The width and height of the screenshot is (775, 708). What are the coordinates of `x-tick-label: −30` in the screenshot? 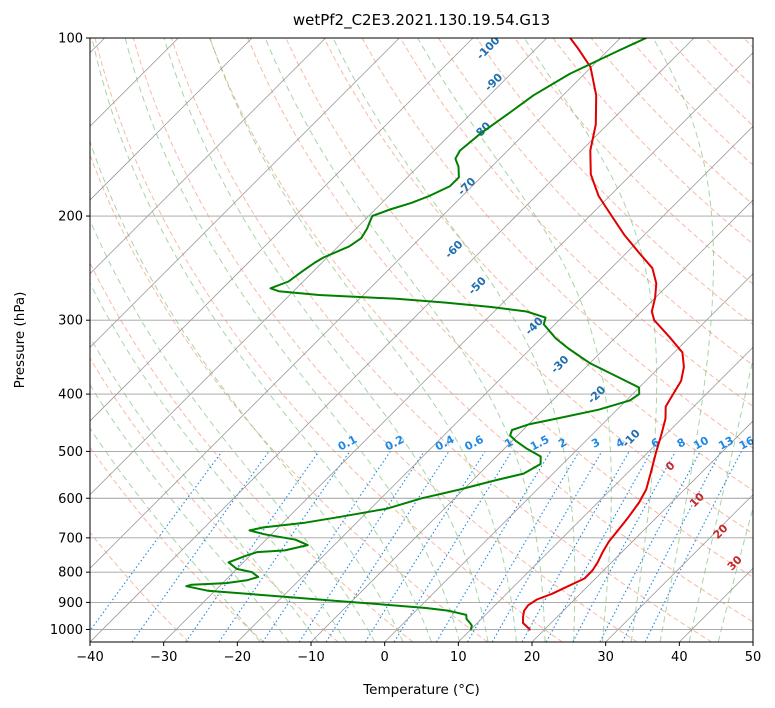 It's located at (163, 657).